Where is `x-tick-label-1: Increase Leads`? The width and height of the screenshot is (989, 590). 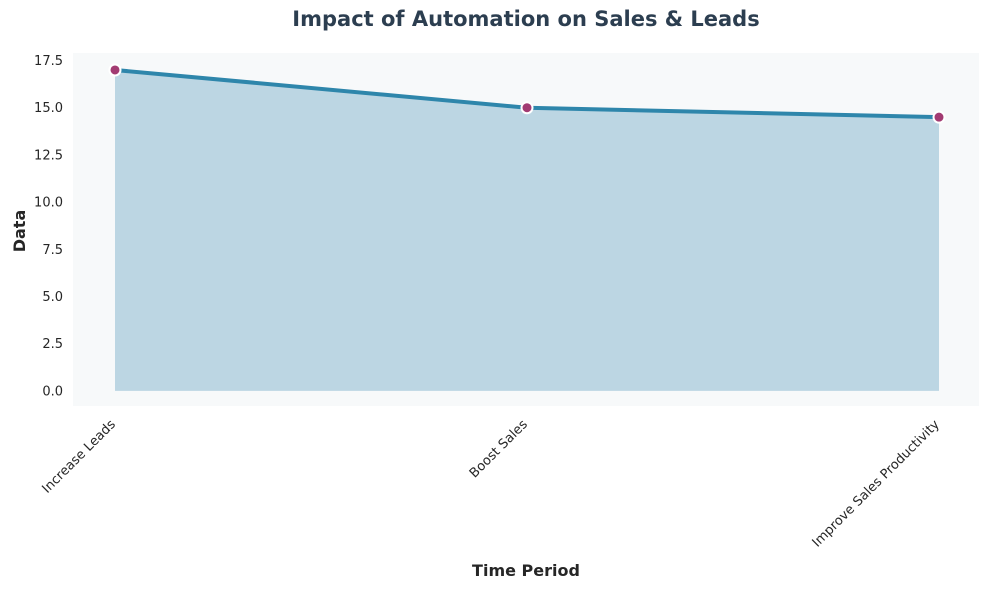
x-tick-label-1: Increase Leads is located at coordinates (79, 456).